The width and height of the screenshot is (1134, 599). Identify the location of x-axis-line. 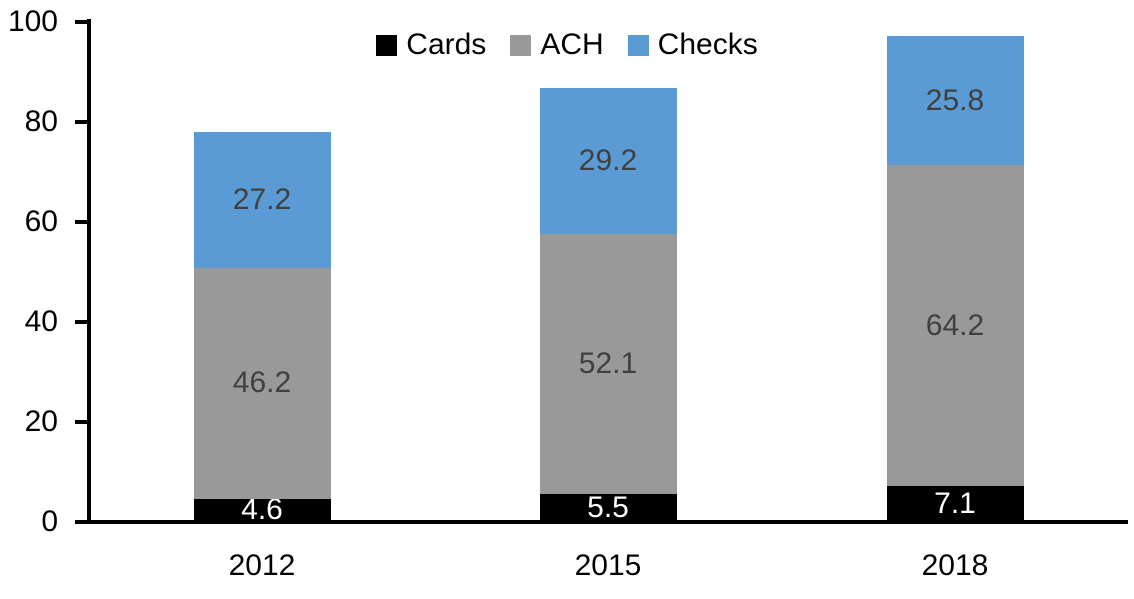
(607, 522).